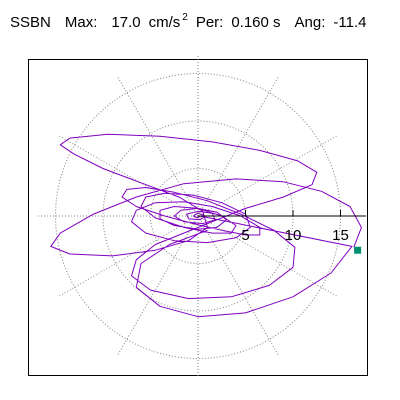 The width and height of the screenshot is (400, 400). I want to click on angle-value: -11.4, so click(350, 22).